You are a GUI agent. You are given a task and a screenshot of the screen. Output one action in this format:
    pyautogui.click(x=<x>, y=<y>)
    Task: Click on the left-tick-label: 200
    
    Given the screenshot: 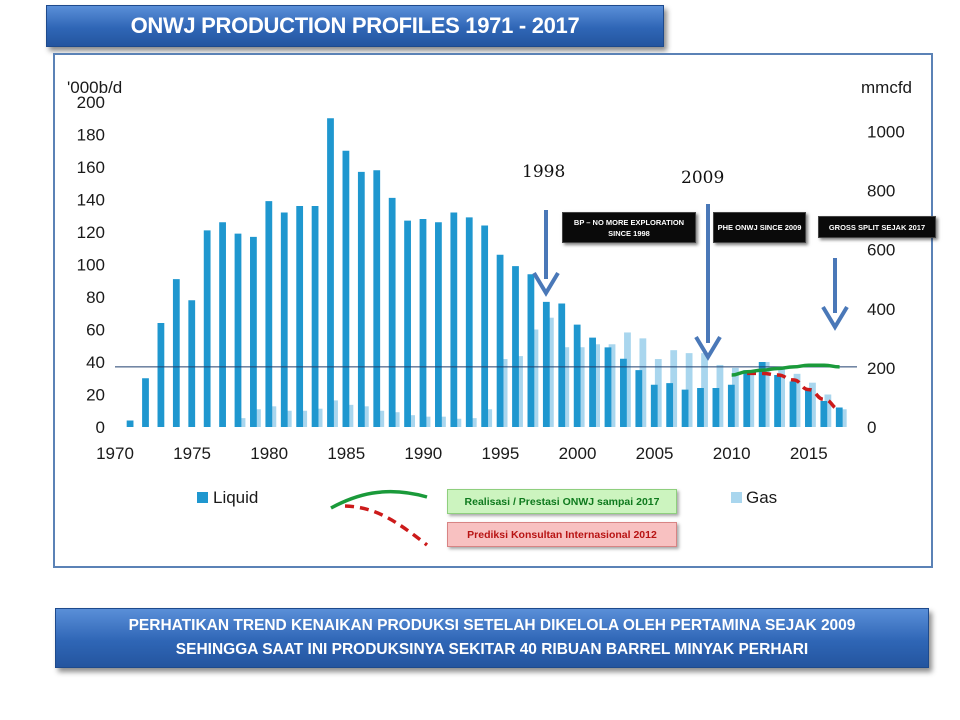 What is the action you would take?
    pyautogui.click(x=91, y=102)
    